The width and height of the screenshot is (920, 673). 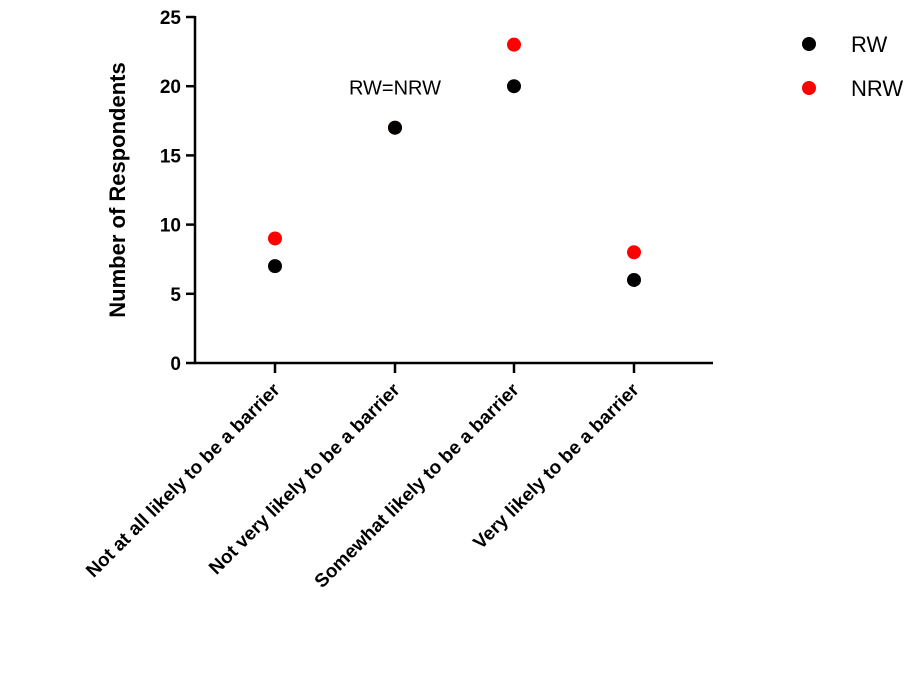 What do you see at coordinates (177, 191) in the screenshot?
I see `y-ticks: 0 5 10 15 20 25` at bounding box center [177, 191].